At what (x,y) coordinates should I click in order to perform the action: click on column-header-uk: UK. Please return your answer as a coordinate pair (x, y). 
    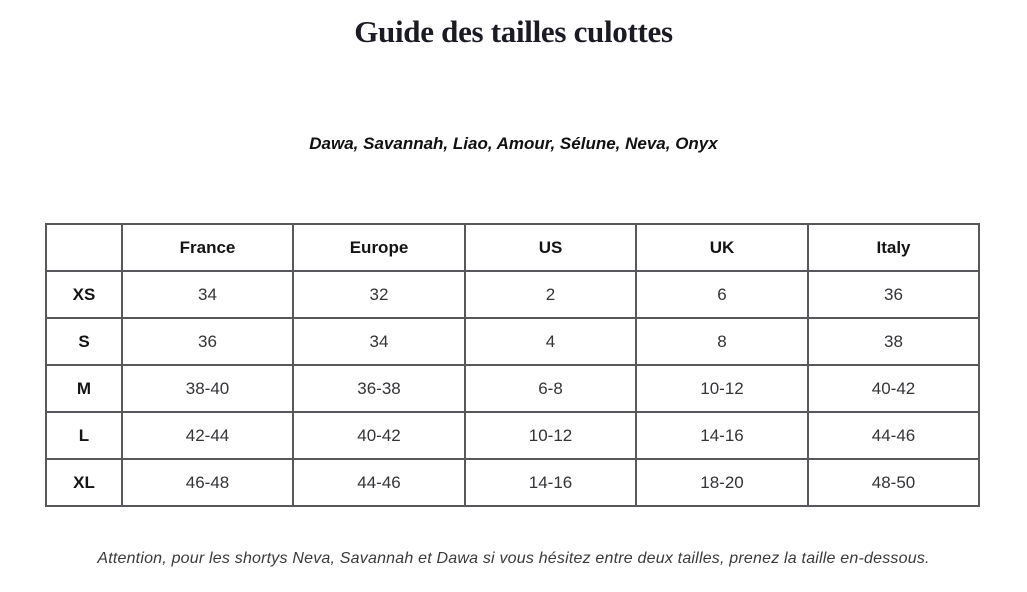
    Looking at the image, I should click on (722, 247).